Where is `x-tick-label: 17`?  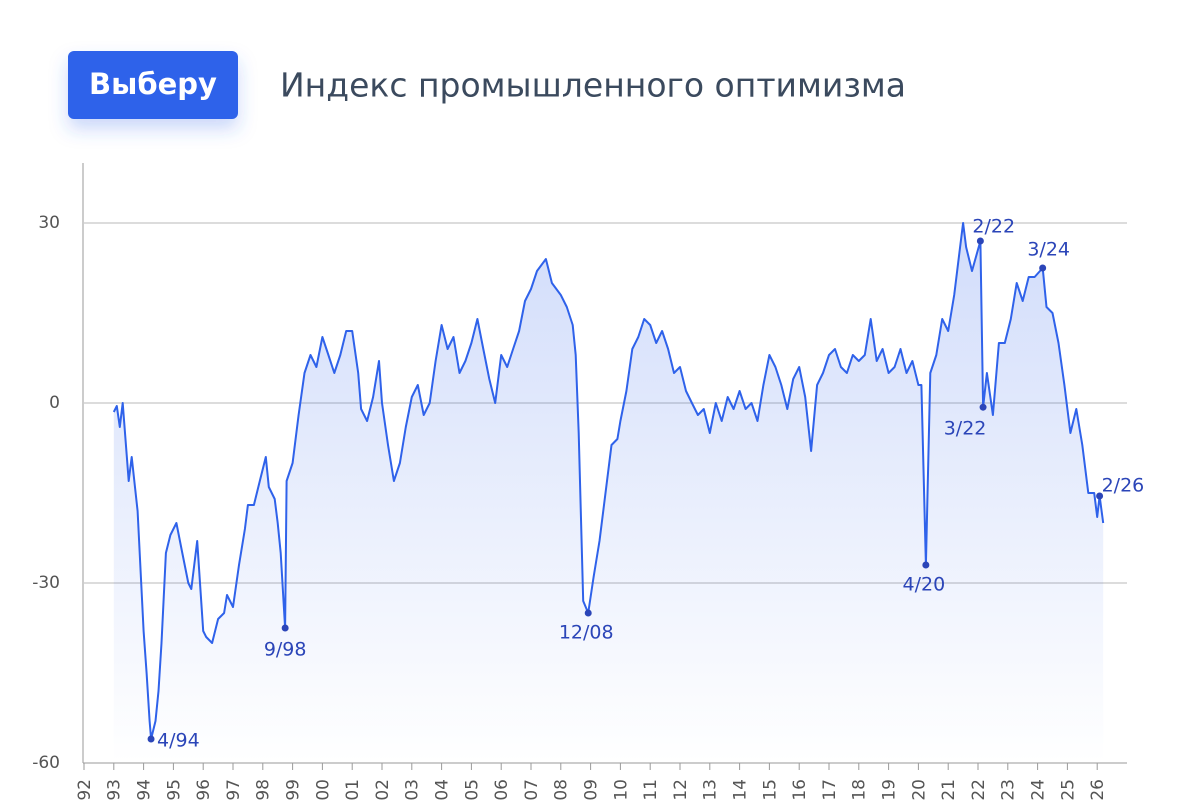 x-tick-label: 17 is located at coordinates (830, 789).